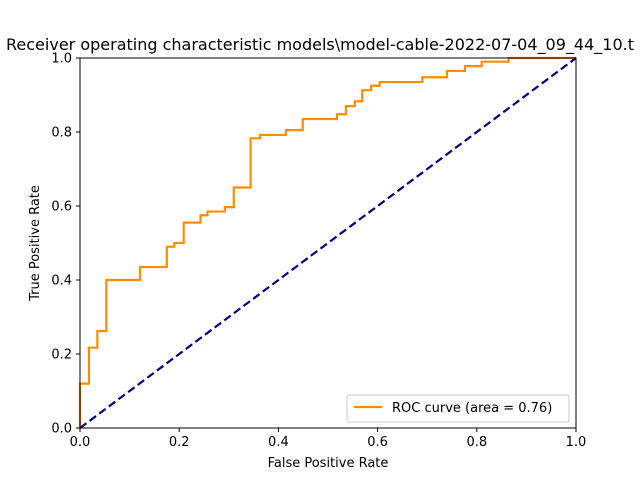 This screenshot has width=640, height=480. Describe the element at coordinates (472, 408) in the screenshot. I see `legend-label-roc-curve: ROC curve (area = 0.76)` at that location.